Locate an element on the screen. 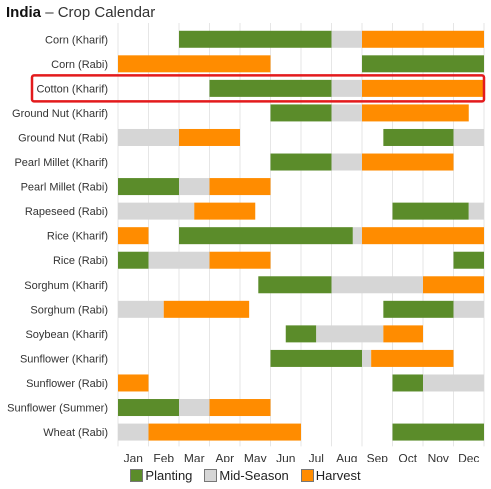 This screenshot has width=491, height=489. bar-sorghum-kharif-mid-season is located at coordinates (377, 285).